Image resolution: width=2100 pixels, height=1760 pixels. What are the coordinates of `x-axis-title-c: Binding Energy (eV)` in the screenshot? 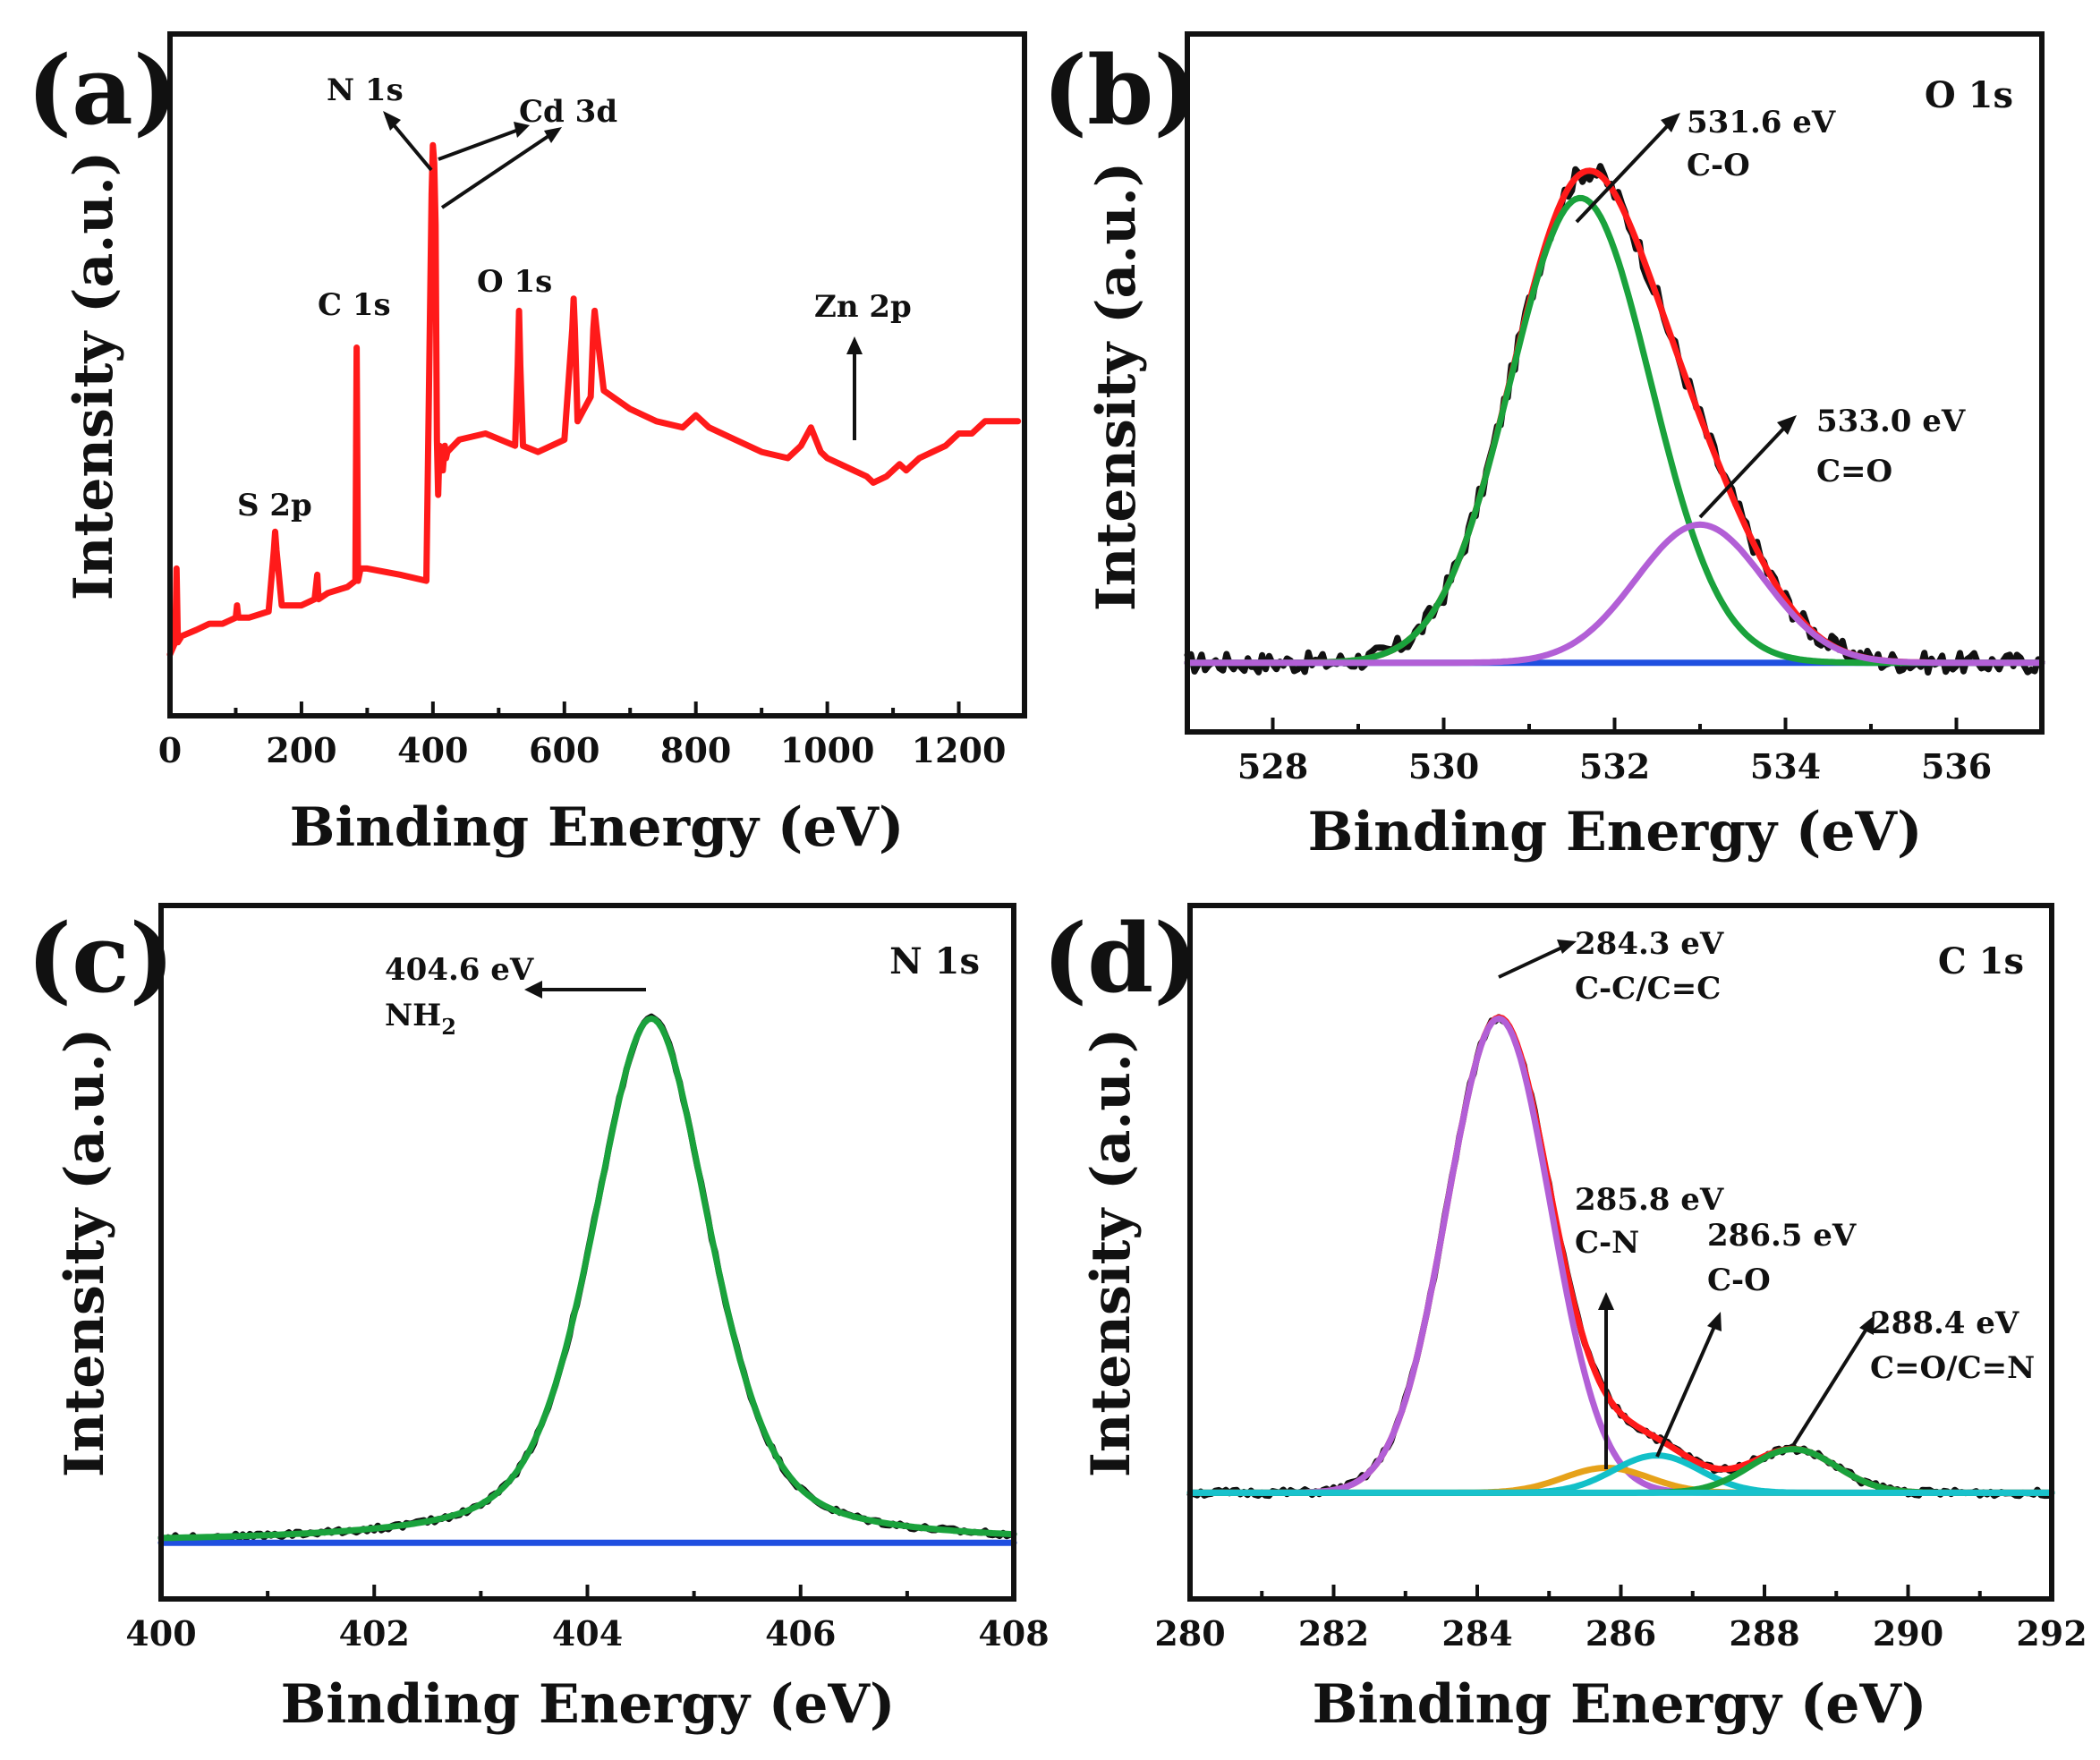 It's located at (588, 1704).